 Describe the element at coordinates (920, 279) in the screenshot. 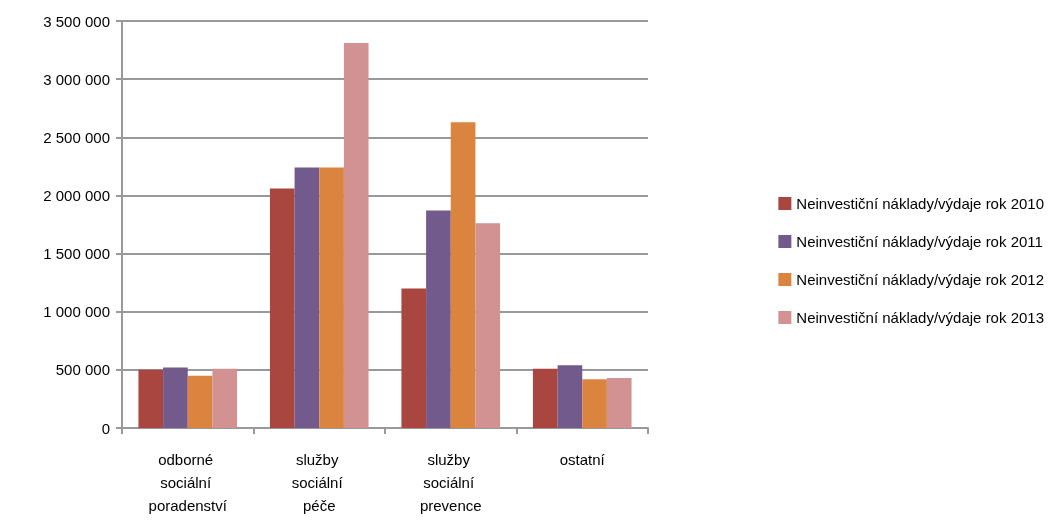

I see `legend-label: Neinvestiční náklady/výdaje rok 2012` at that location.